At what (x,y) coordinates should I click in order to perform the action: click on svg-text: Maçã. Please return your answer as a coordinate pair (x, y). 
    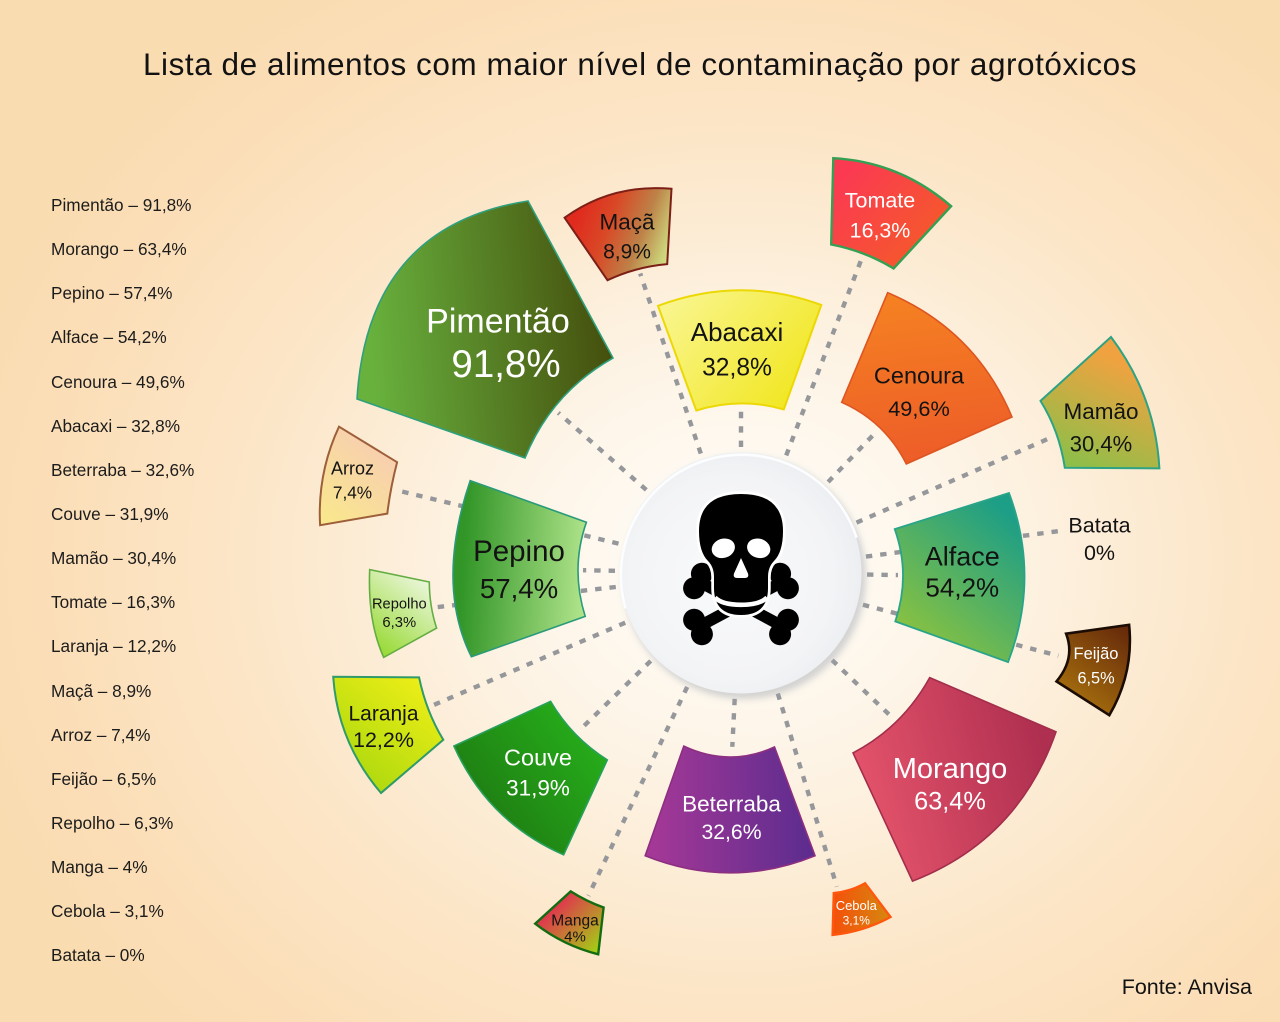
    Looking at the image, I should click on (627, 222).